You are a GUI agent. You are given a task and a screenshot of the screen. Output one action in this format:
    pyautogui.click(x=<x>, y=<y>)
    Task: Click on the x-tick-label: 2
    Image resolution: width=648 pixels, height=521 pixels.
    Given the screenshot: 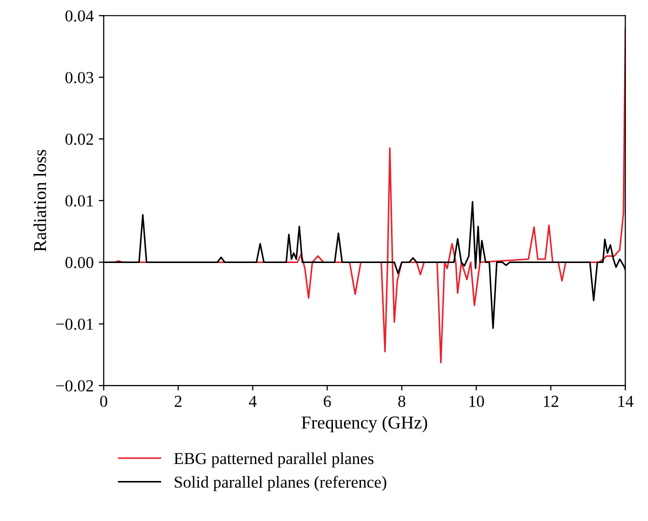 What is the action you would take?
    pyautogui.click(x=178, y=401)
    